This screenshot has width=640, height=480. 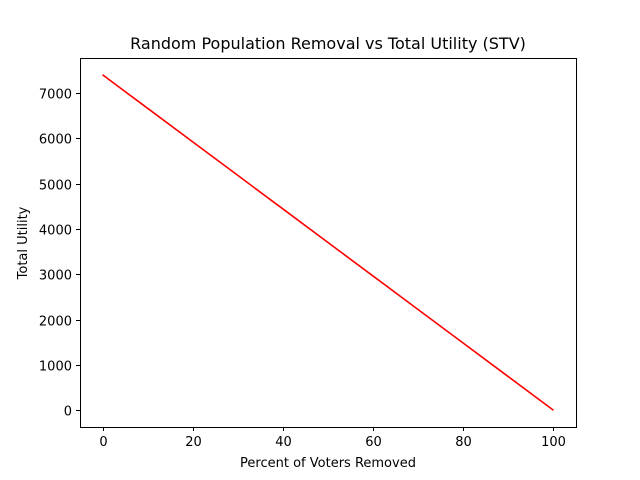 What do you see at coordinates (55, 276) in the screenshot?
I see `y-tick-label: 3000` at bounding box center [55, 276].